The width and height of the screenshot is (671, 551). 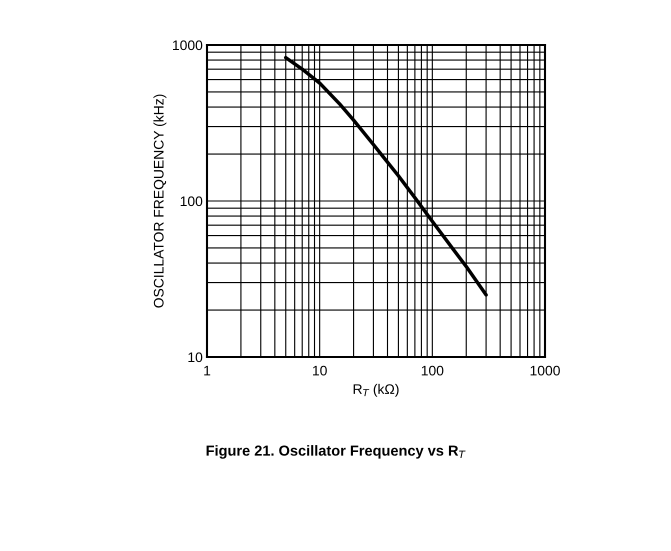 What do you see at coordinates (195, 357) in the screenshot?
I see `y-tick-label: 10` at bounding box center [195, 357].